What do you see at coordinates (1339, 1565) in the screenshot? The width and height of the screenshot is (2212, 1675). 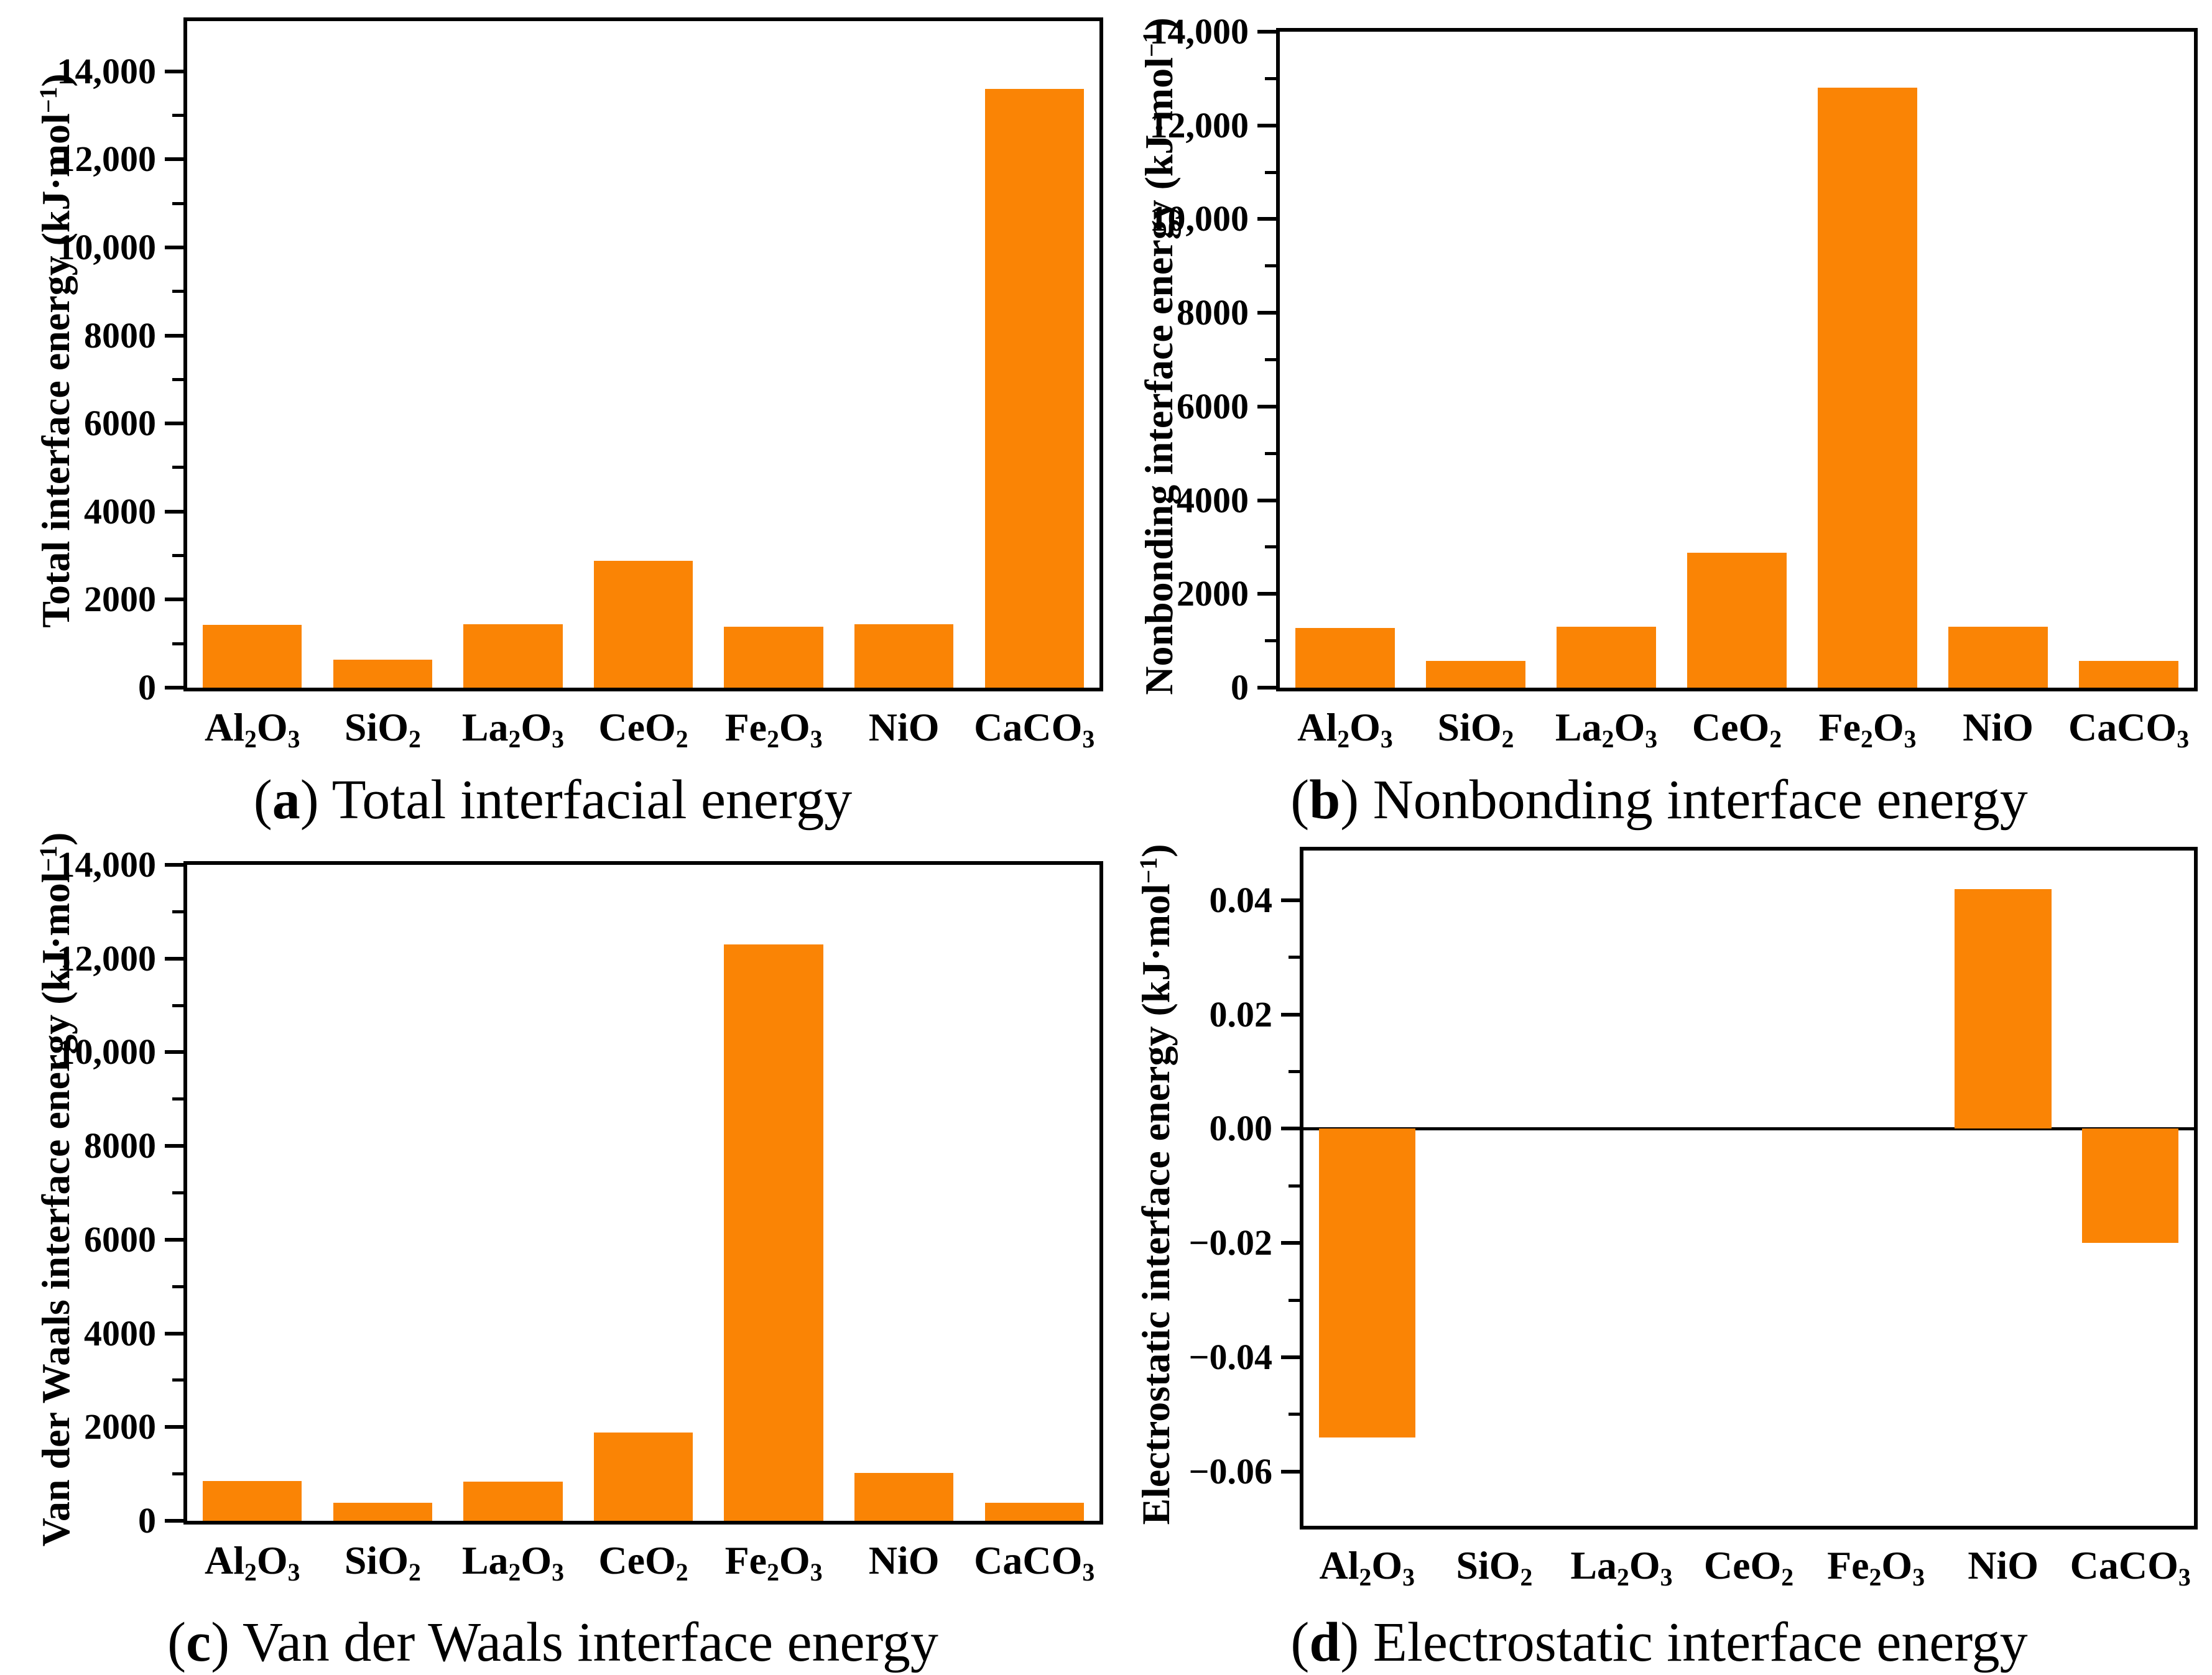 I see `text: Al` at bounding box center [1339, 1565].